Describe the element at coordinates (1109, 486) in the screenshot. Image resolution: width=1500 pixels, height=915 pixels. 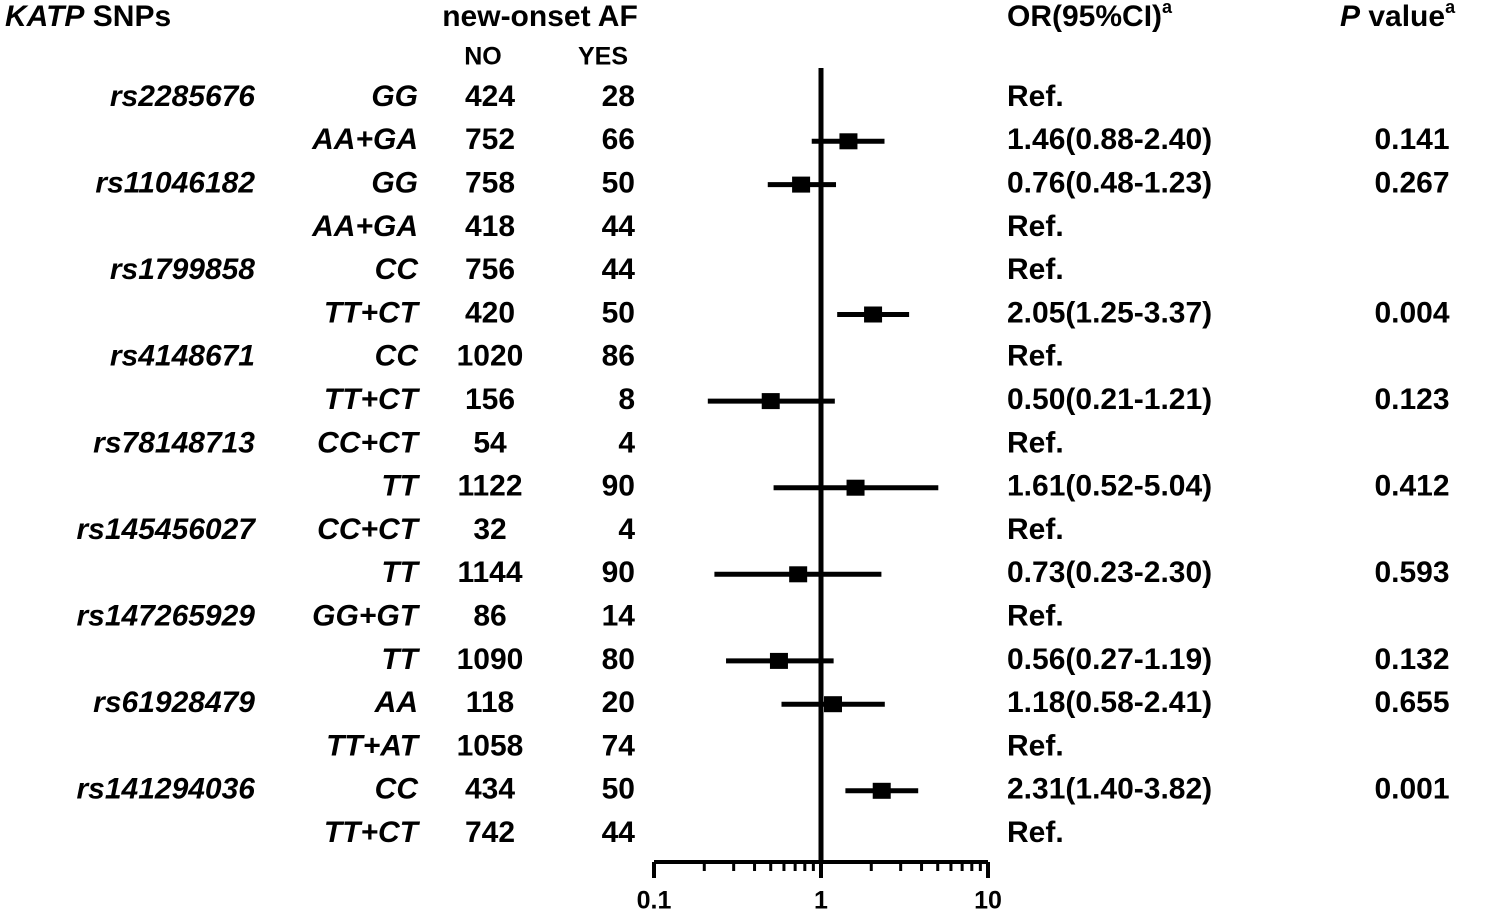
I see `or-label: 1.61(0.52-5.04)` at that location.